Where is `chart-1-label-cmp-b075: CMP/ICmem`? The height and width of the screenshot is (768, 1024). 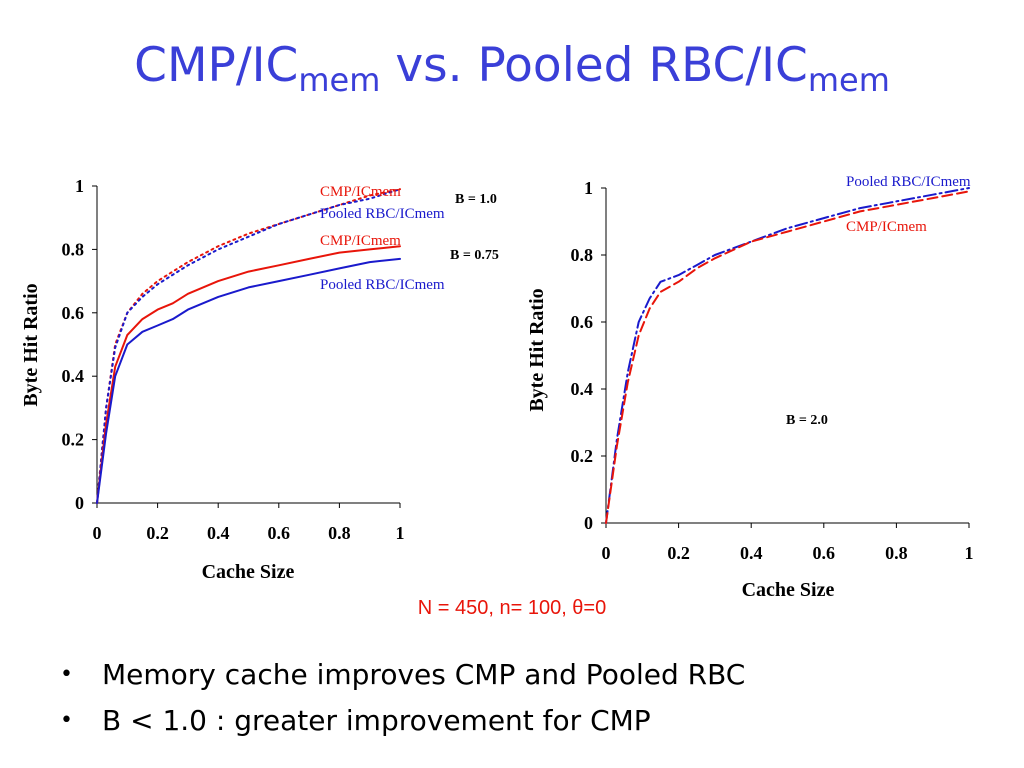
chart-1-label-cmp-b075: CMP/ICmem is located at coordinates (360, 241).